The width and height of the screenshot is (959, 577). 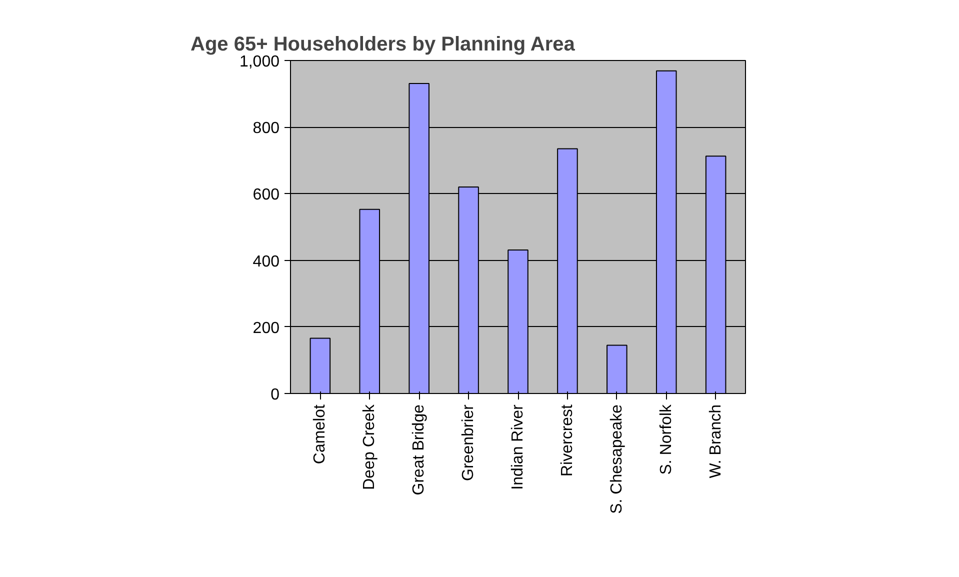 I want to click on x-tick-label: Great Bridge, so click(x=419, y=450).